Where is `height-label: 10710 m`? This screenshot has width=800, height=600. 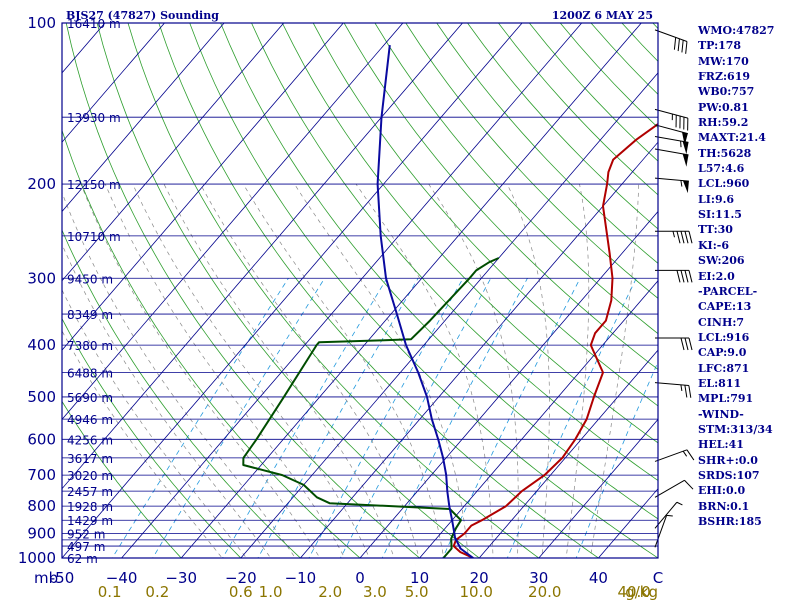
height-label: 10710 m is located at coordinates (94, 237).